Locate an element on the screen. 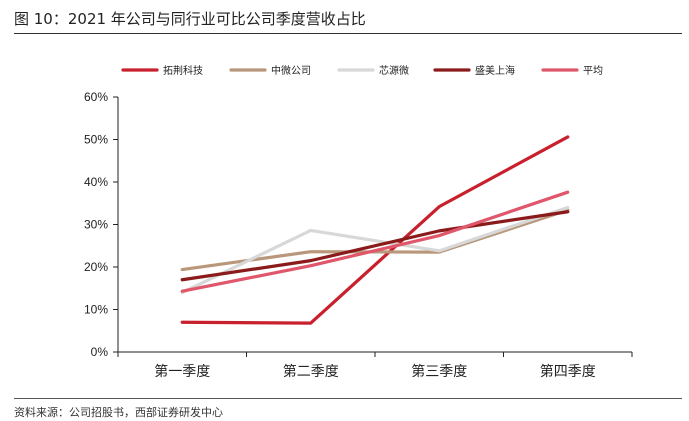  legend-label: 盛美上海 is located at coordinates (495, 70).